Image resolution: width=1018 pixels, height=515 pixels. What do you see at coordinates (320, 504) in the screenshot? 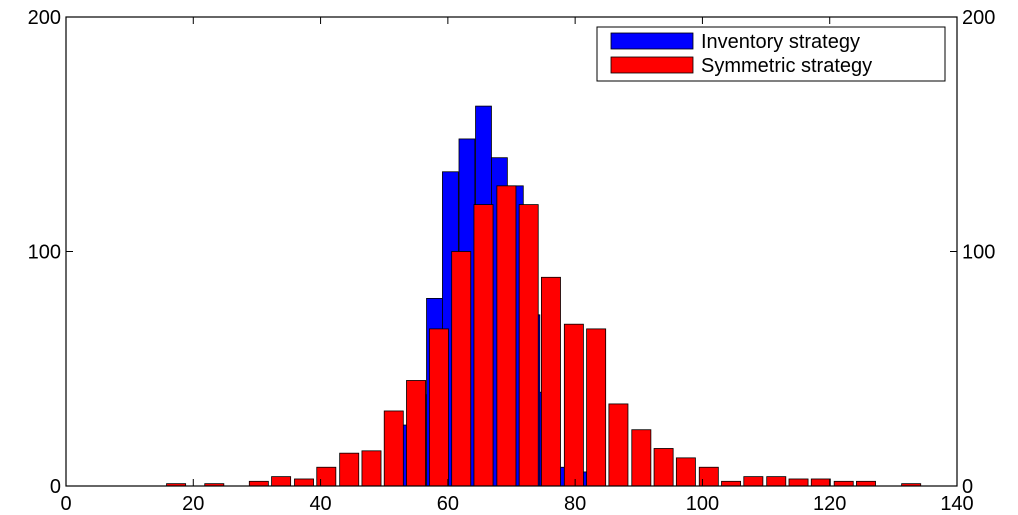
I see `x-tick-label: 40` at bounding box center [320, 504].